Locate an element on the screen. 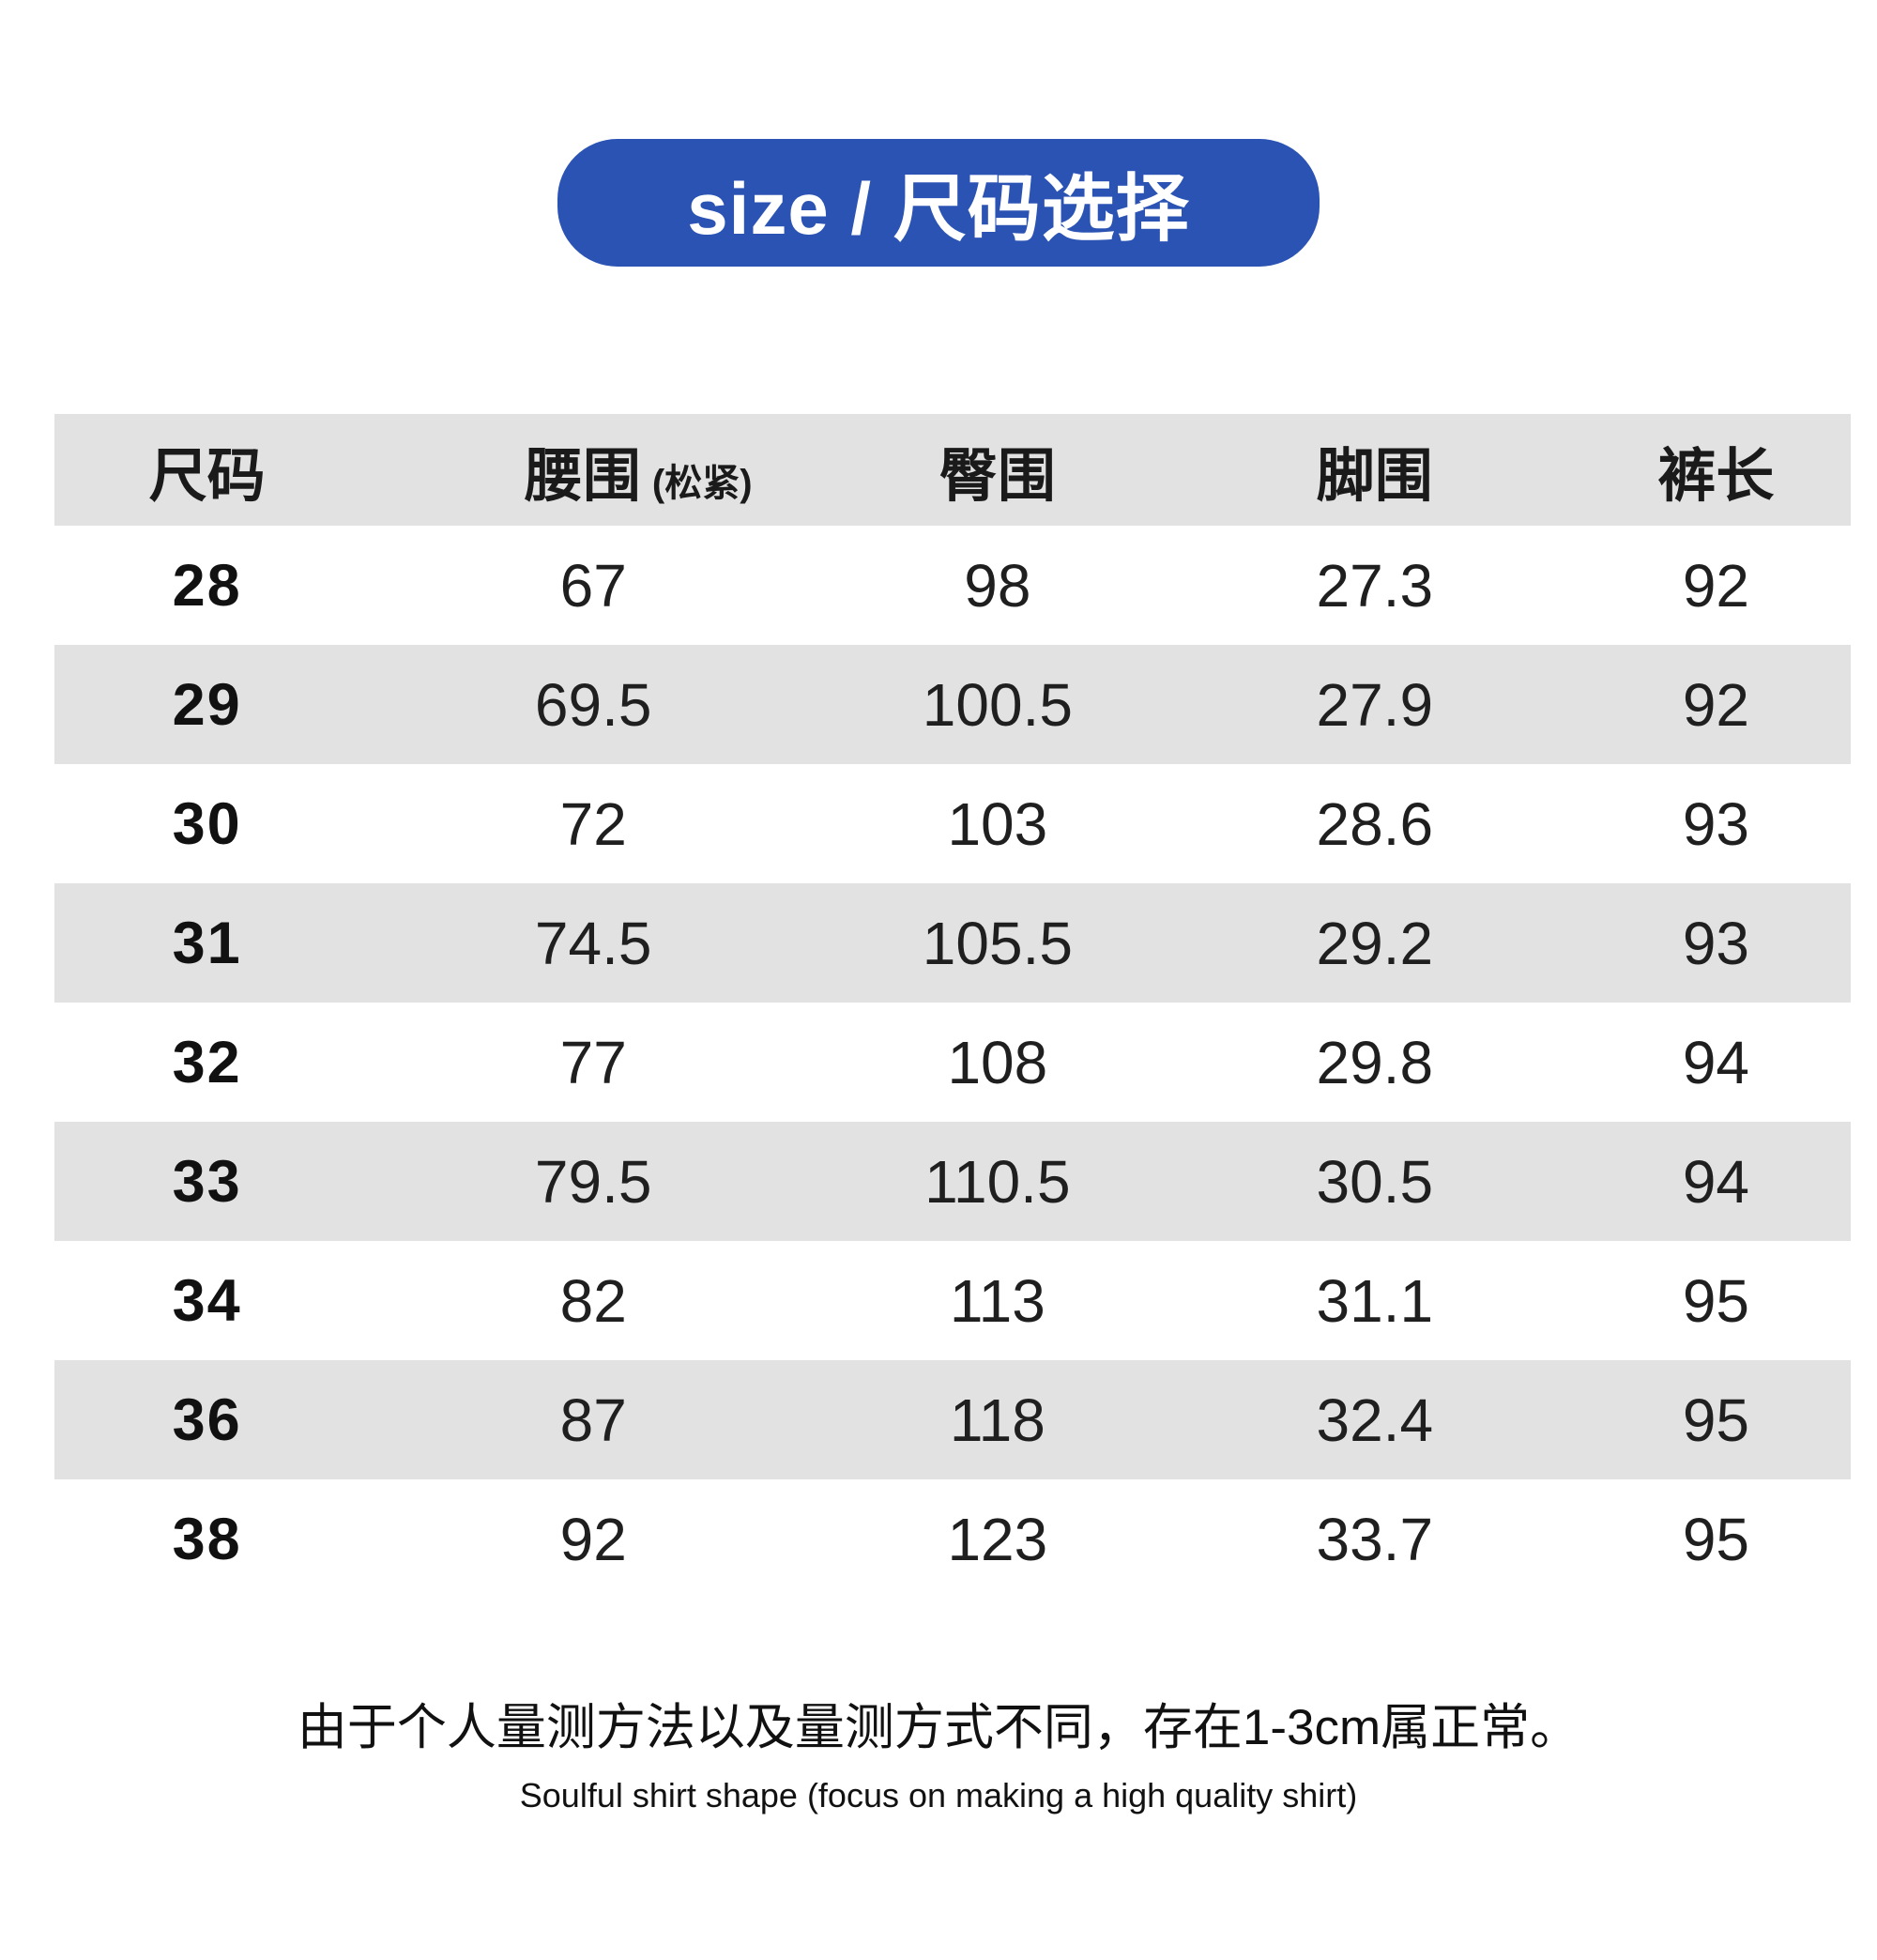 The height and width of the screenshot is (1960, 1877). table-header-row: 尺码 腰围 (松紧) 臀围 脚围 裤长 is located at coordinates (952, 470).